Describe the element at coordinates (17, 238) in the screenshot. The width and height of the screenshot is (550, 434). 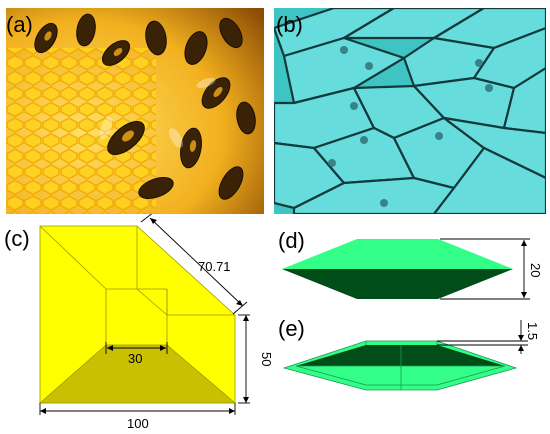
I see `panel-label-c: (c)` at that location.